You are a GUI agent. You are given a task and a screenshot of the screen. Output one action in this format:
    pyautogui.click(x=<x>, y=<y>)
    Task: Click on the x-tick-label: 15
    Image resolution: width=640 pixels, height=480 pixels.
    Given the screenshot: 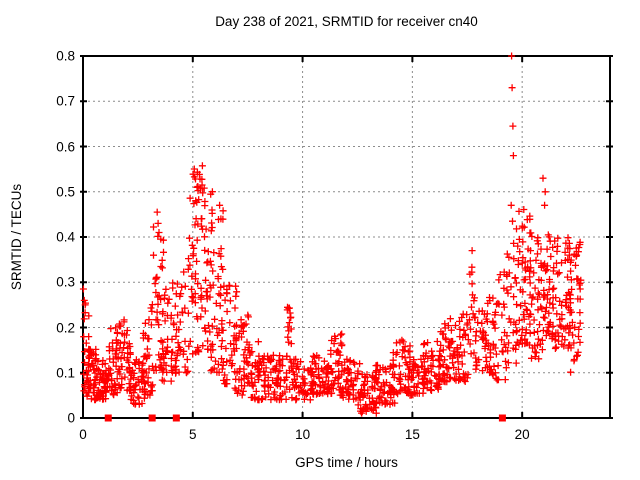 What is the action you would take?
    pyautogui.click(x=412, y=434)
    